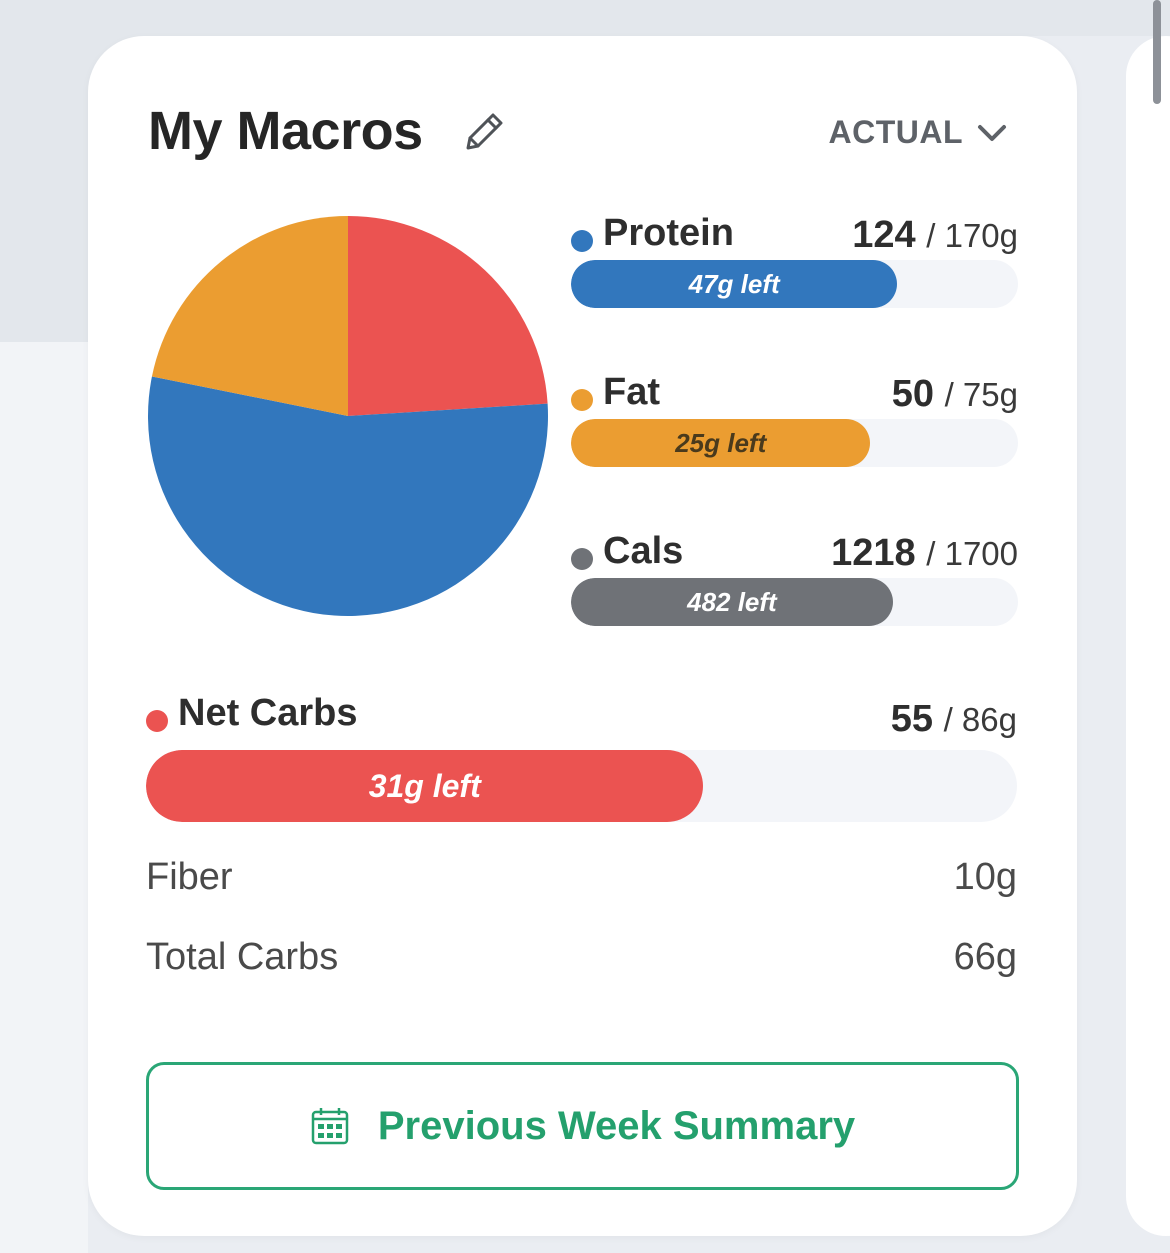 The height and width of the screenshot is (1253, 1170). I want to click on net-carbs-dot, so click(157, 721).